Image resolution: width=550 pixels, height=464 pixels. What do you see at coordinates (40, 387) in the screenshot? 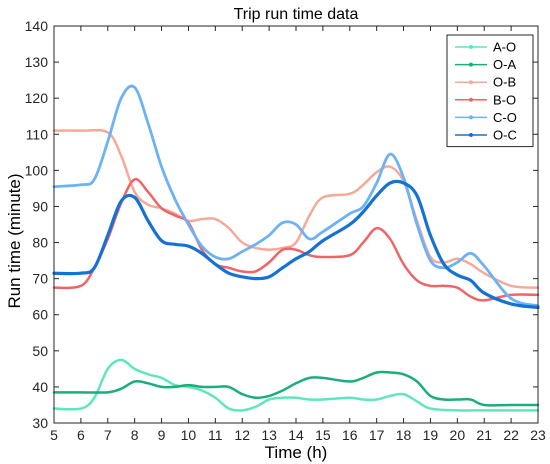
I see `y-tick-label: 40` at bounding box center [40, 387].